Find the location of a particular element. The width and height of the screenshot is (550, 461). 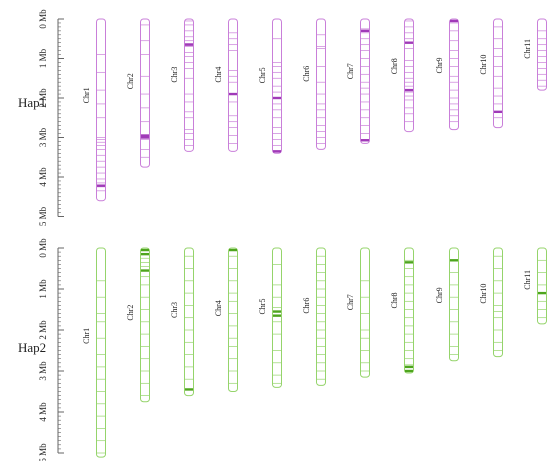

chromosome-chr9: Chr9 is located at coordinates (447, 304).